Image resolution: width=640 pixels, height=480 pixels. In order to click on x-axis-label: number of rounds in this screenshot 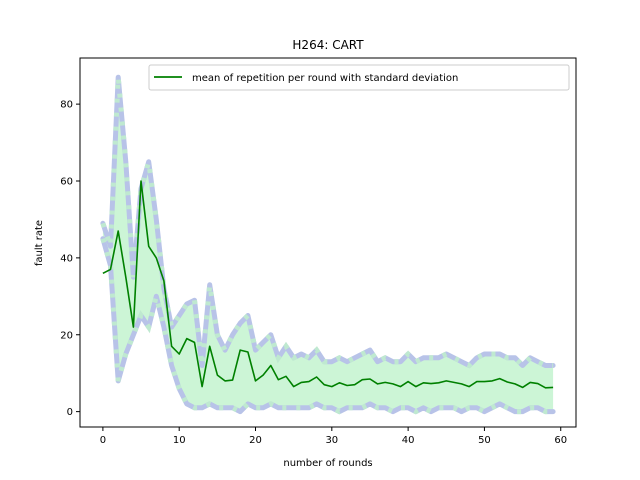, I will do `click(327, 463)`.